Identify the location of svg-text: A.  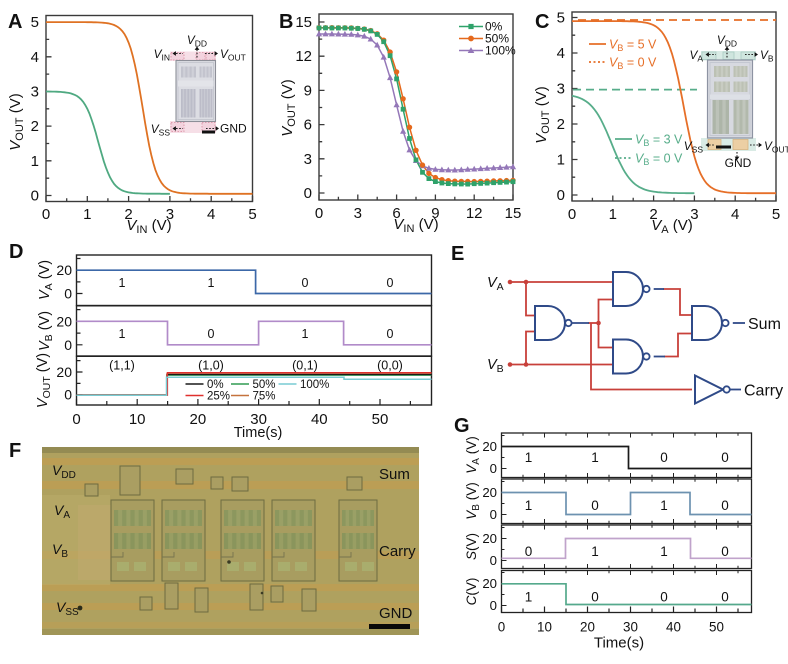
(15, 22).